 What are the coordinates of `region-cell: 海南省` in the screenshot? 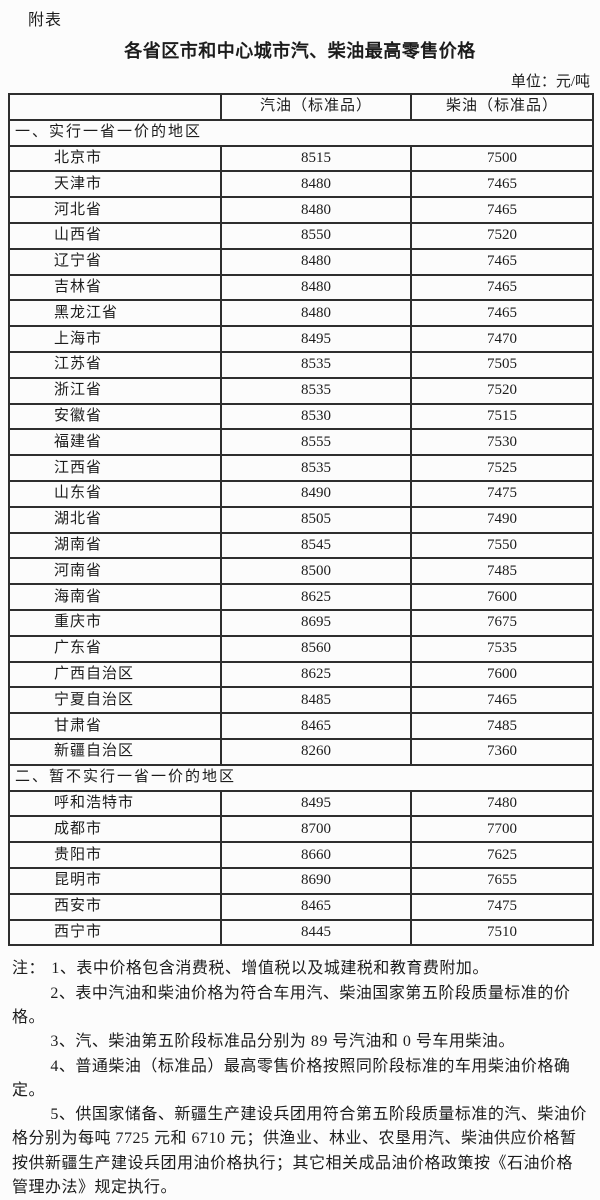 It's located at (115, 597).